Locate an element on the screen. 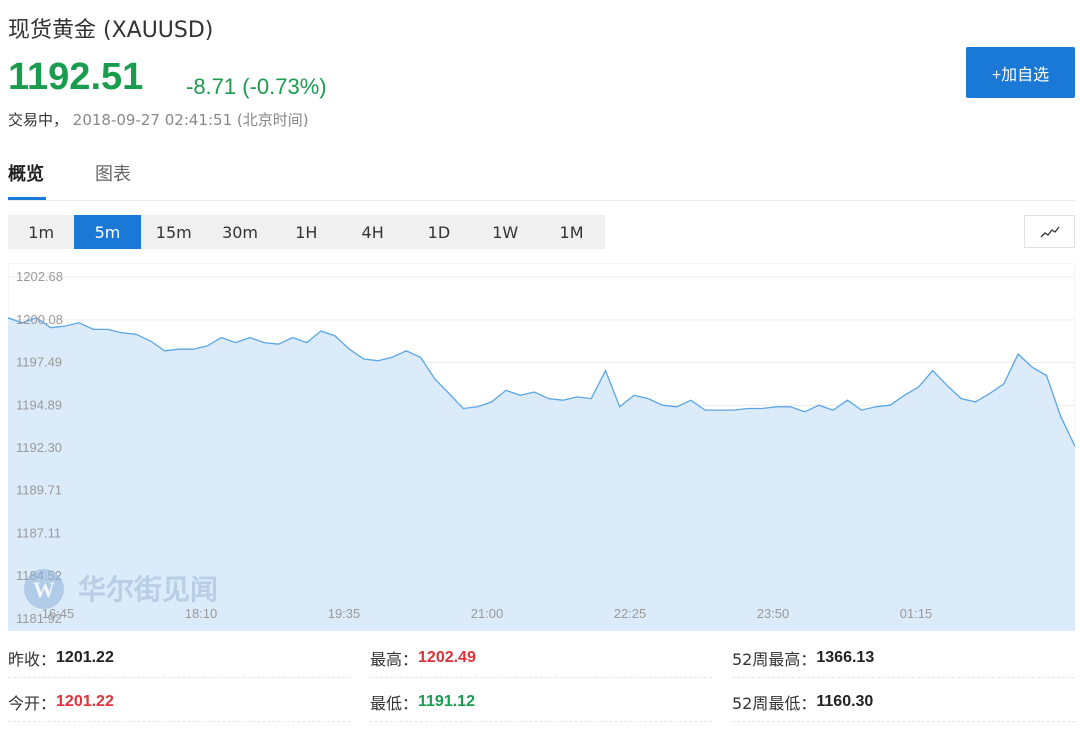 Image resolution: width=1080 pixels, height=732 pixels. chart-type-toggle is located at coordinates (1049, 231).